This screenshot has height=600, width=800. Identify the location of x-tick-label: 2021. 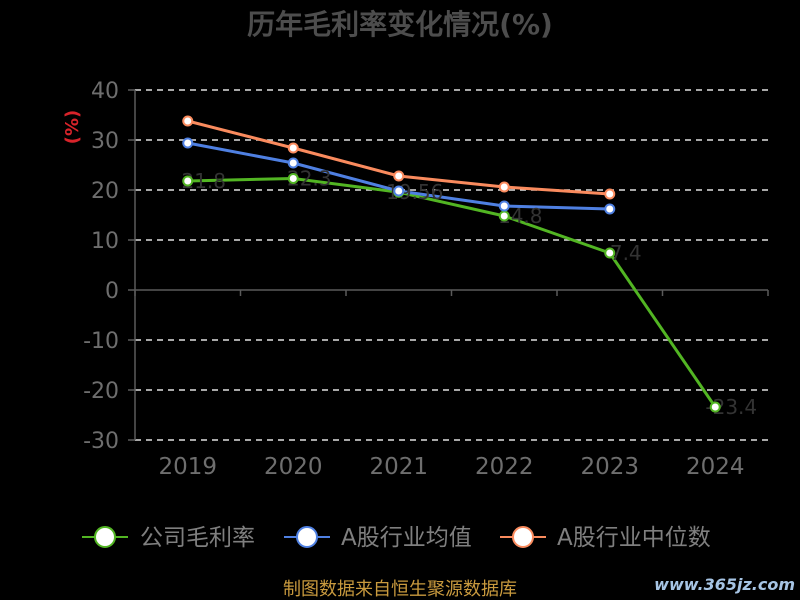
(398, 467).